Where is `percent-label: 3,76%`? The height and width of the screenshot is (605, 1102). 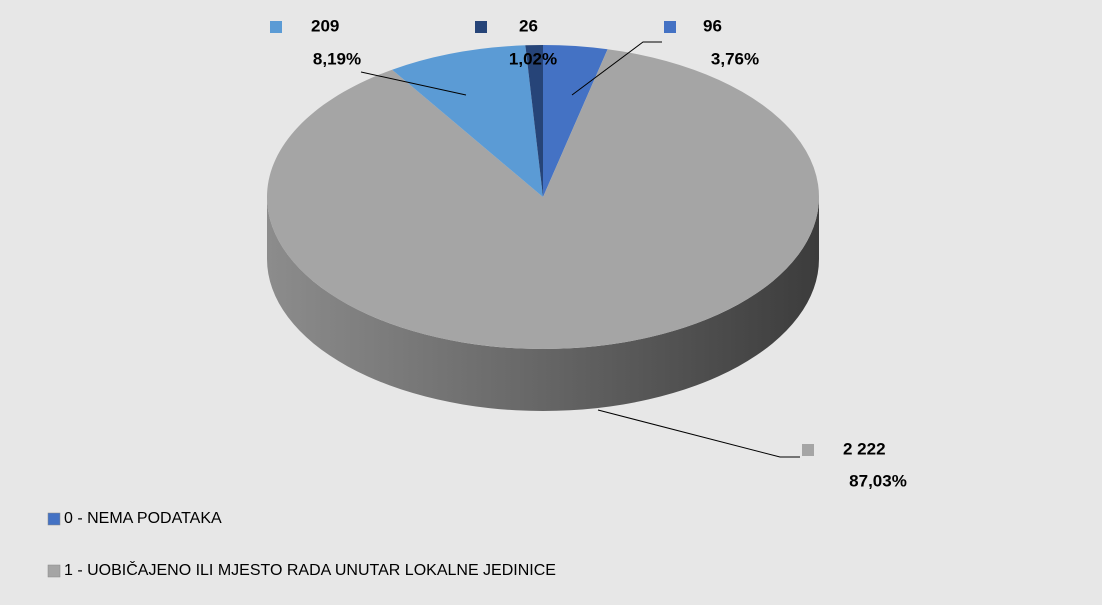 percent-label: 3,76% is located at coordinates (735, 58).